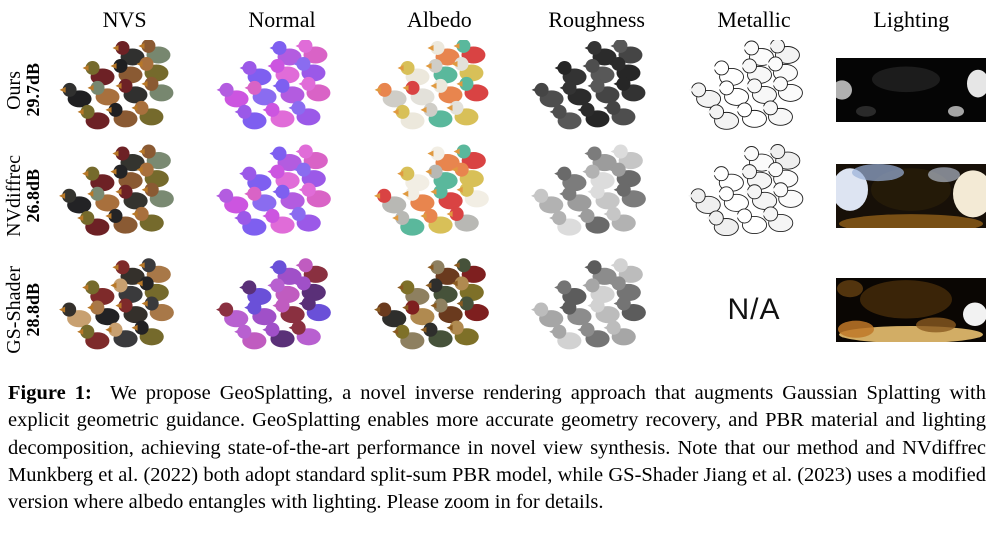  I want to click on cell-gs-shader-metallic: N/A, so click(753, 310).